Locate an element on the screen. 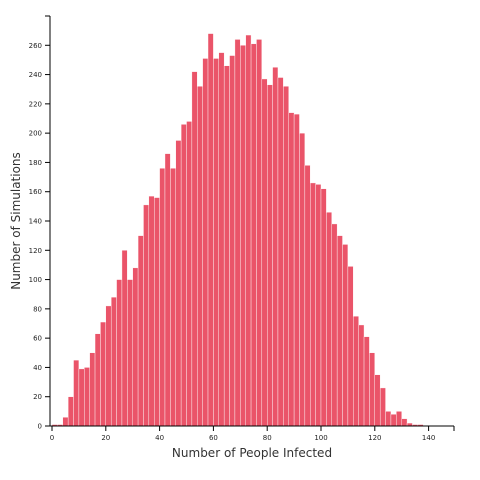 The width and height of the screenshot is (480, 480). y-tick-label: 260 is located at coordinates (35, 46).